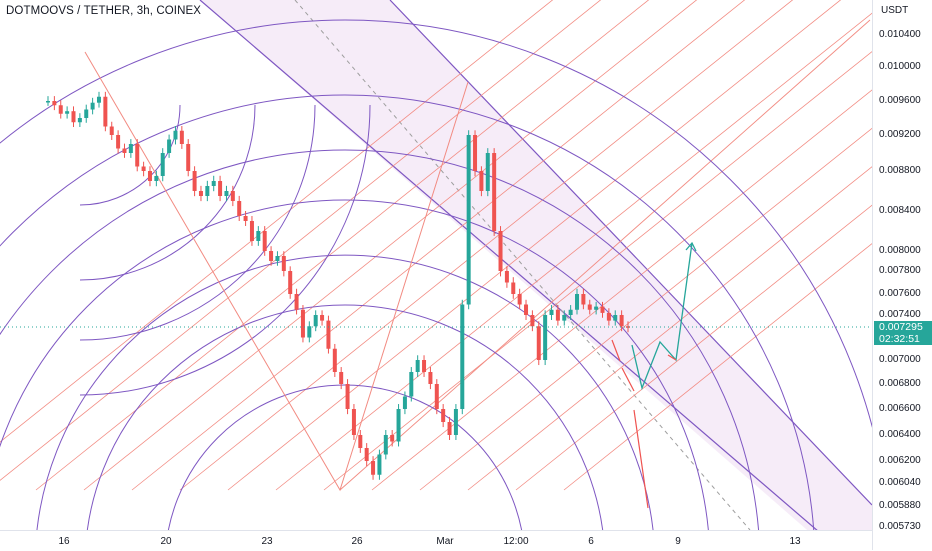  Describe the element at coordinates (795, 541) in the screenshot. I see `time-tick: 13` at that location.